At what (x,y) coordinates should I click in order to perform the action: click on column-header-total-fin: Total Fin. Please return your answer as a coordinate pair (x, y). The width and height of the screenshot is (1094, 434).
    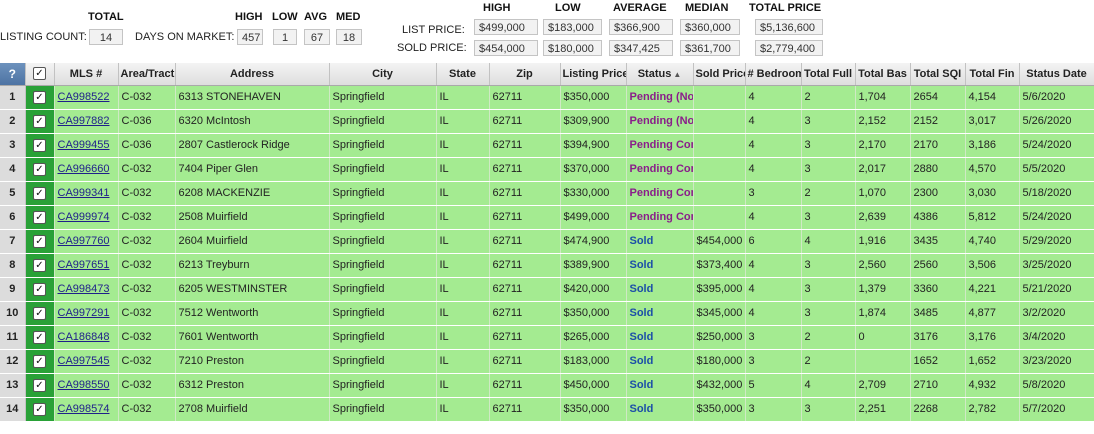
    Looking at the image, I should click on (992, 74).